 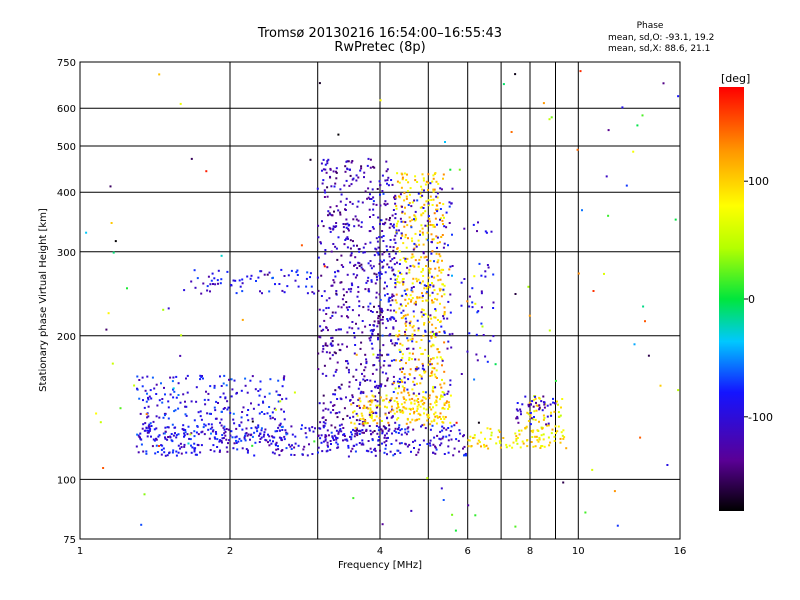 I want to click on x-axis-label: Frequency [MHz], so click(x=380, y=565).